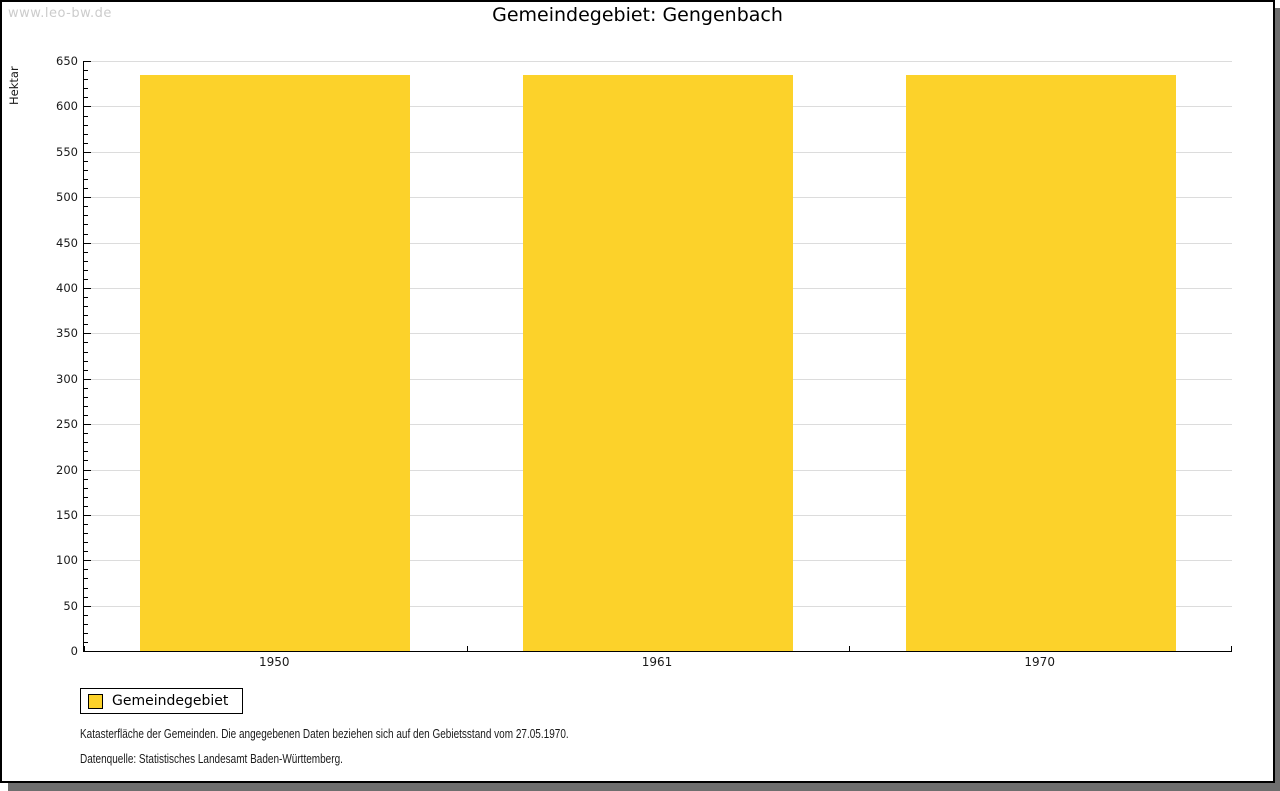 Image resolution: width=1280 pixels, height=791 pixels. I want to click on y-tick-label: 300, so click(67, 378).